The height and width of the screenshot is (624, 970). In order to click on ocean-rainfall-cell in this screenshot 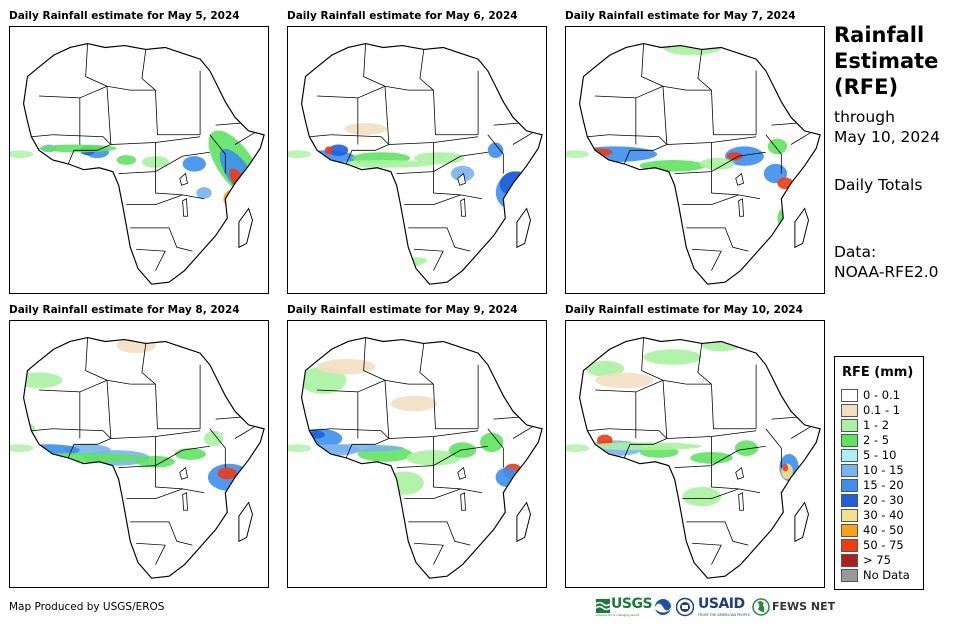, I will do `click(22, 448)`.